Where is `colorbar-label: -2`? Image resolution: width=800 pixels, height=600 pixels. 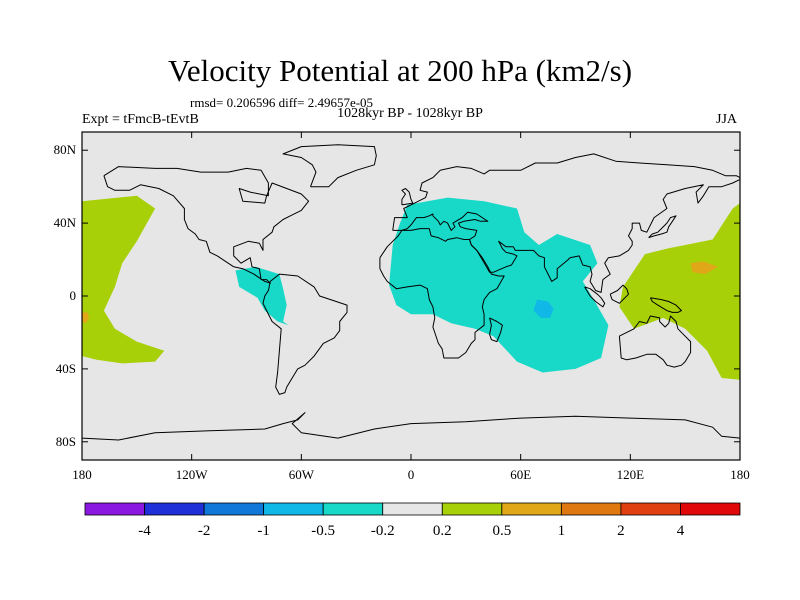 colorbar-label: -2 is located at coordinates (204, 531).